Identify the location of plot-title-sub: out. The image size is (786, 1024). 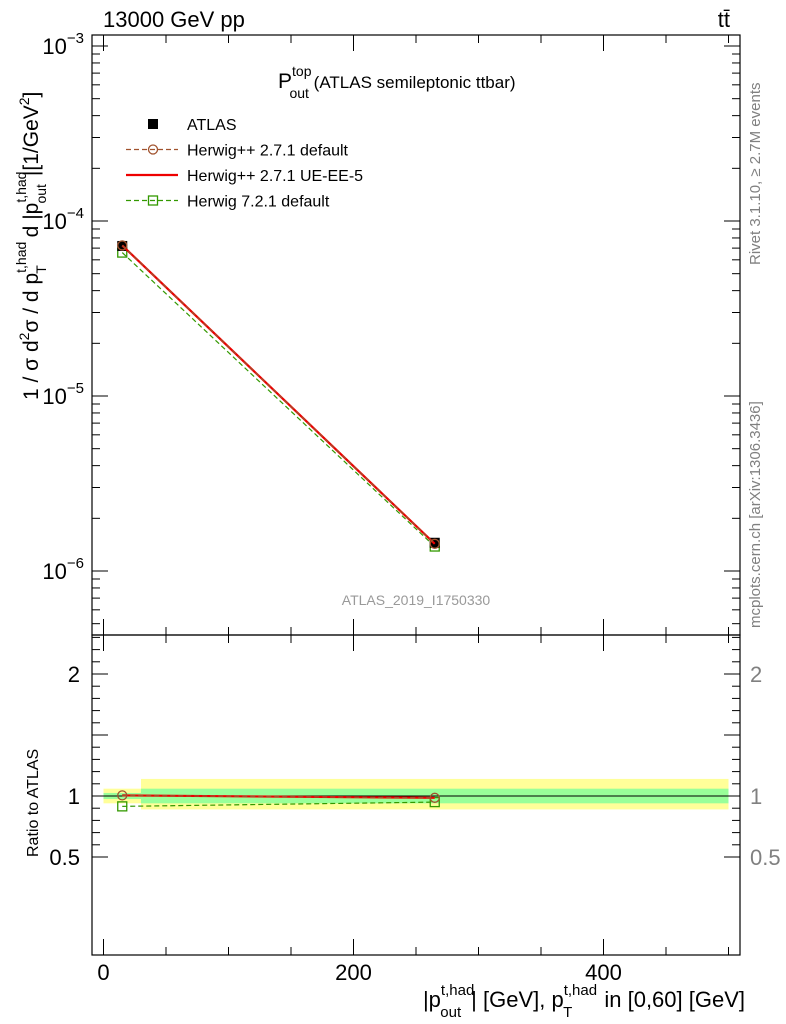
(299, 93).